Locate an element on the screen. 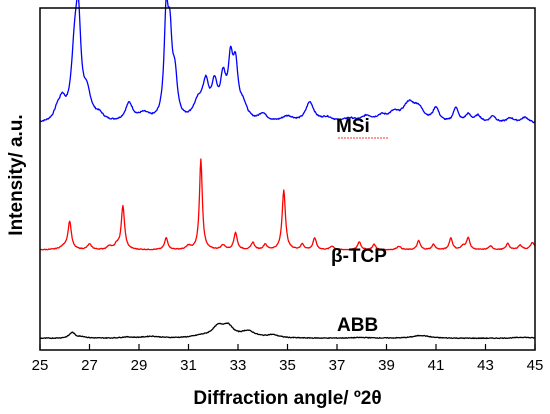 This screenshot has width=550, height=414. x-tick-label: 33 is located at coordinates (238, 365).